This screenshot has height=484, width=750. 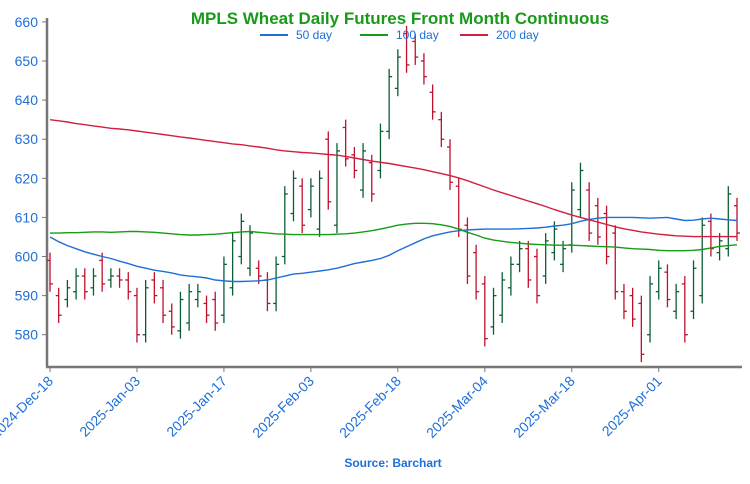 I want to click on x-tick-label: 2025-Feb-03, so click(x=283, y=407).